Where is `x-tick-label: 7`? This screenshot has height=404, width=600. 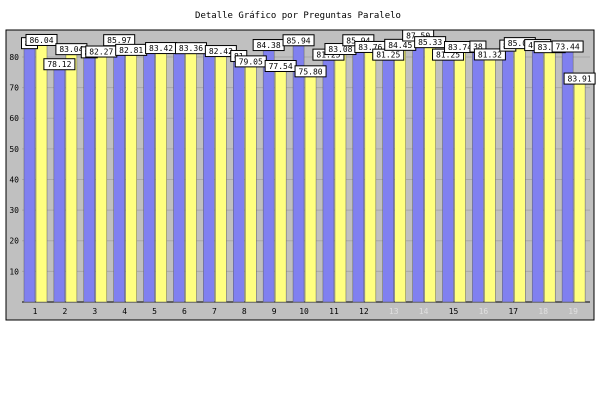 x-tick-label: 7 is located at coordinates (214, 311).